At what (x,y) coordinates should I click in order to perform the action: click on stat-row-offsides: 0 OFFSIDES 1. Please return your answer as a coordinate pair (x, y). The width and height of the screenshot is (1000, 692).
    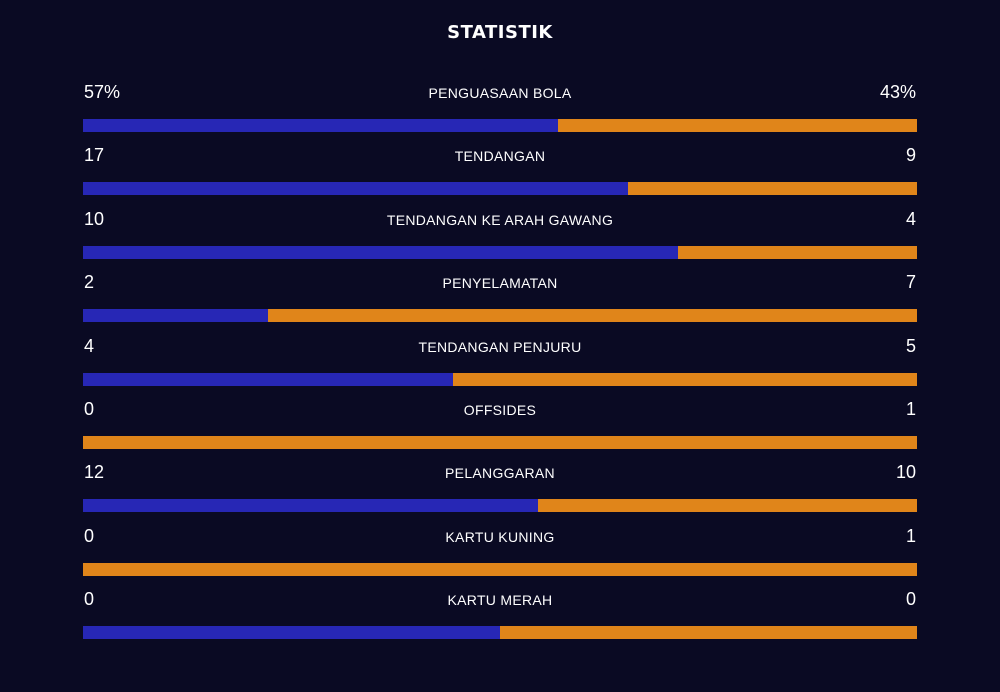
    Looking at the image, I should click on (500, 424).